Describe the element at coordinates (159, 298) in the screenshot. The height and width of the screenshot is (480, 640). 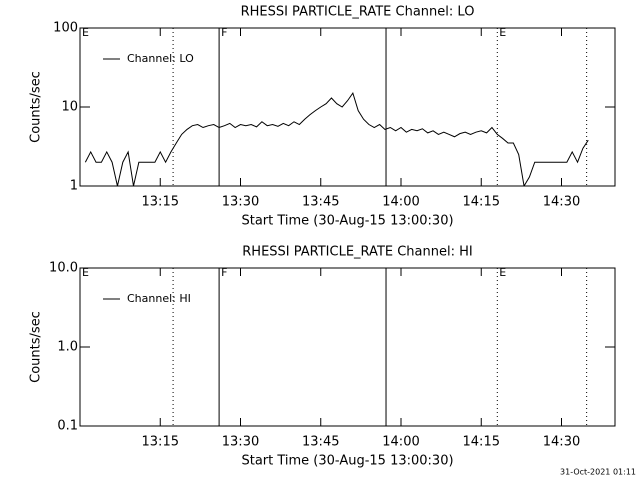
I see `legend-label: Channel: HI` at that location.